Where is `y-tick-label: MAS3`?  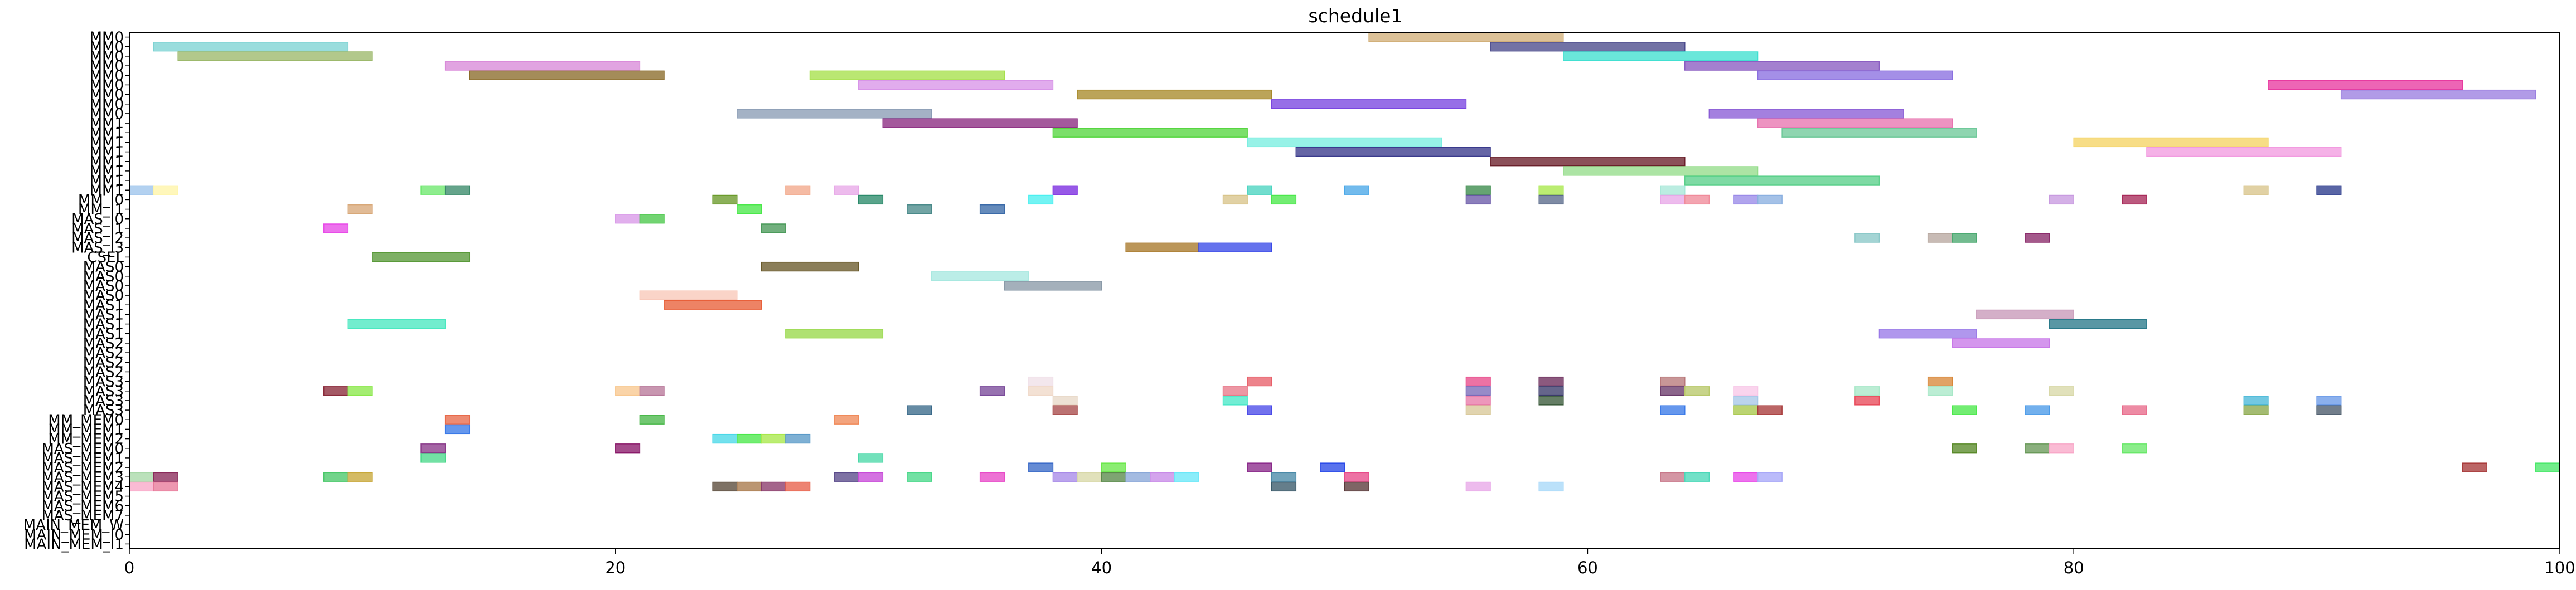 y-tick-label: MAS3 is located at coordinates (103, 410).